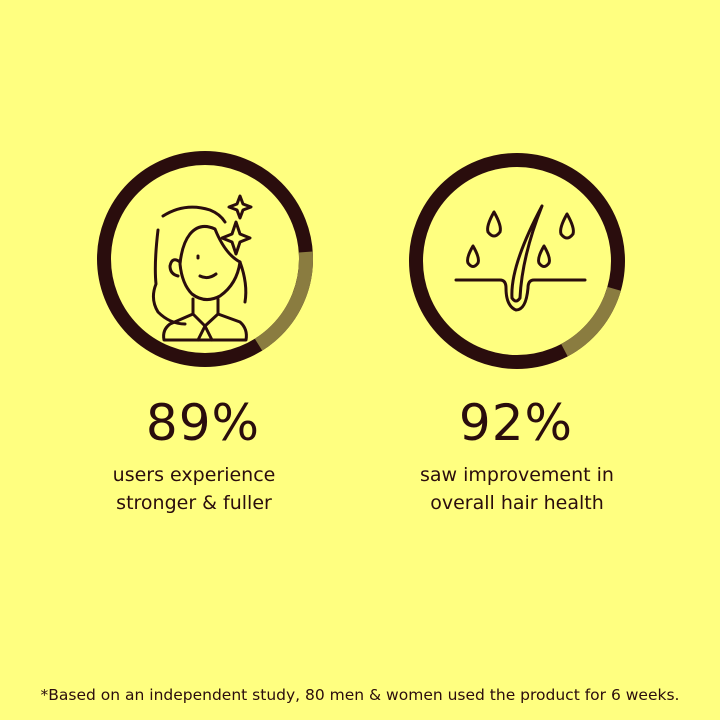  I want to click on caption-line: users experience, so click(194, 475).